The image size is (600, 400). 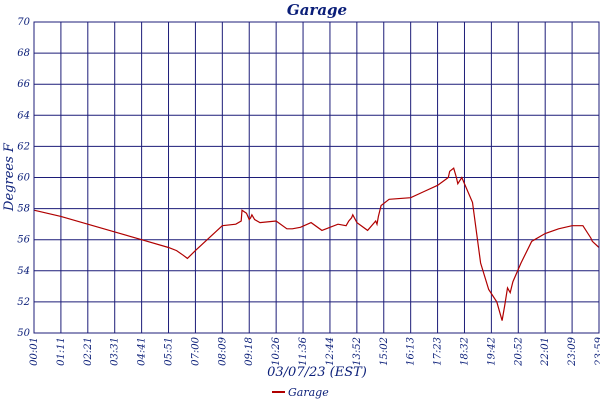 I want to click on x-tick-label: 02:21, so click(x=88, y=351).